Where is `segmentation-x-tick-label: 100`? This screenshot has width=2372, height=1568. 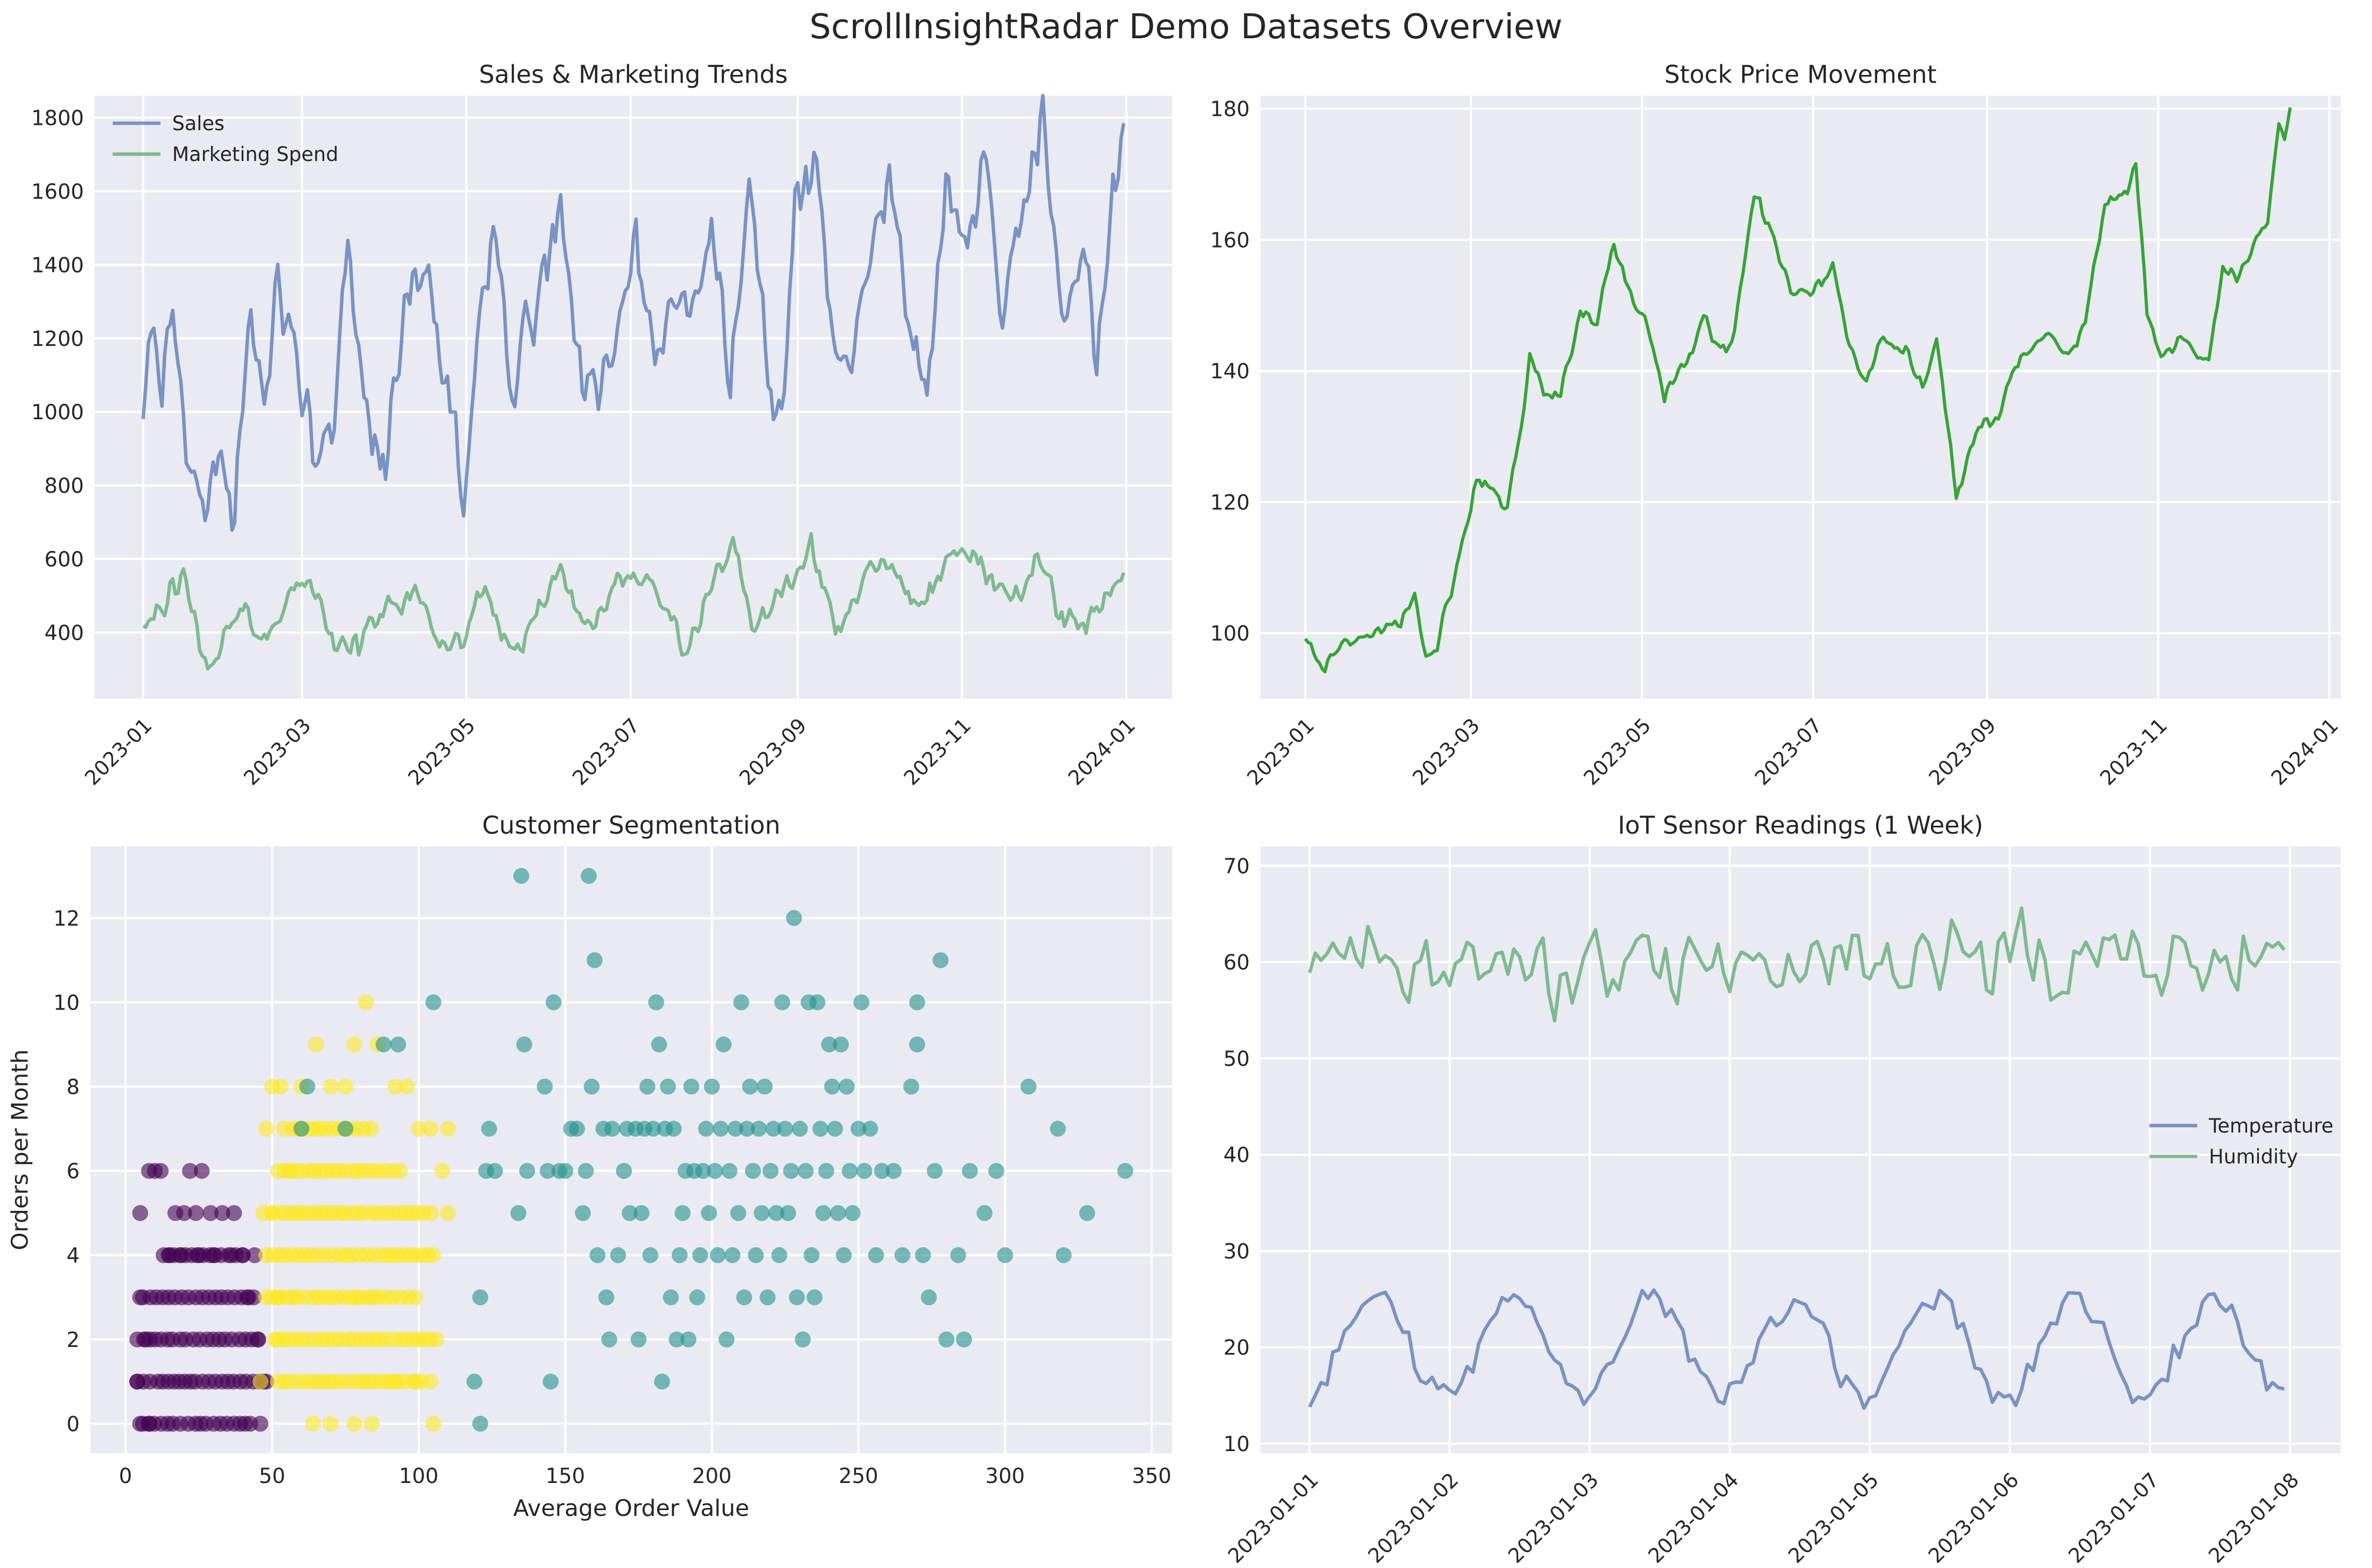 segmentation-x-tick-label: 100 is located at coordinates (419, 1476).